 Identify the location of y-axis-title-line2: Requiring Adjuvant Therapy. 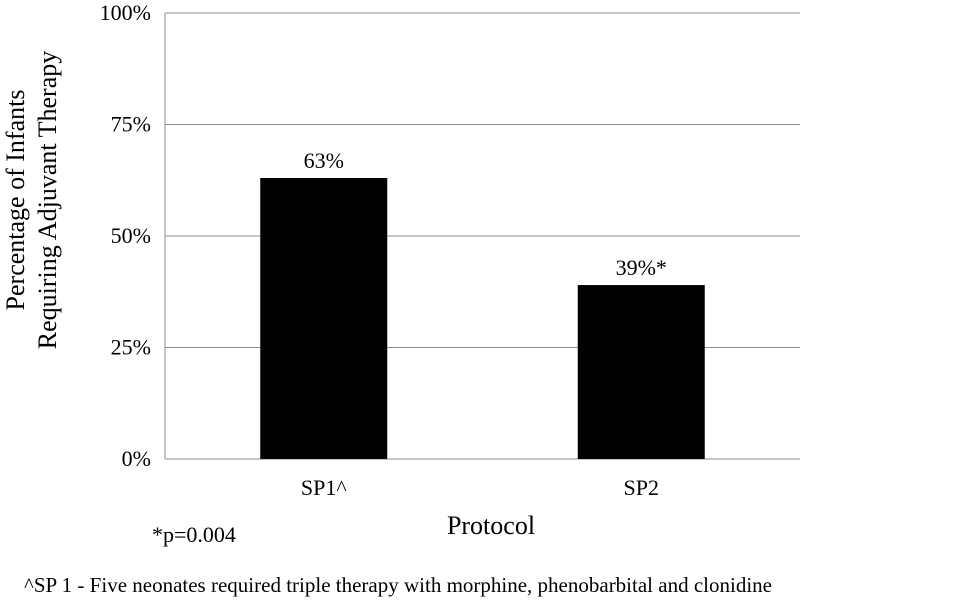
(47, 200).